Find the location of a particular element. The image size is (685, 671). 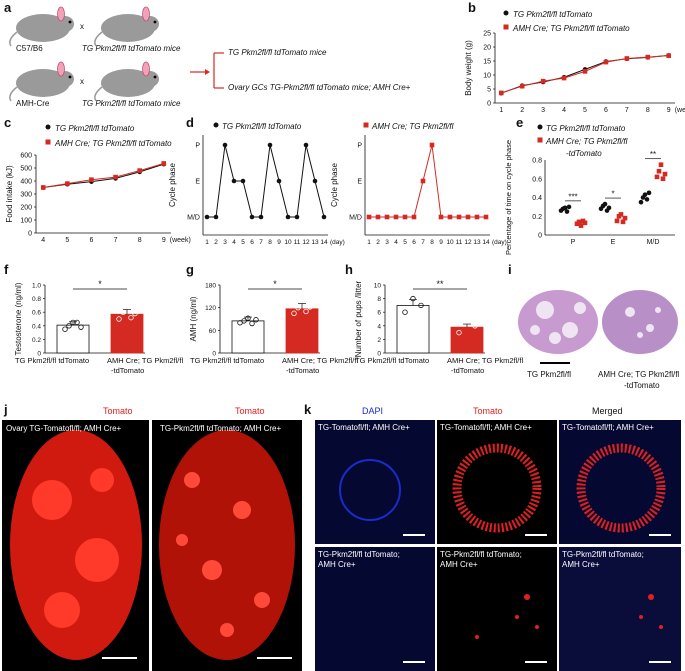

chart-b-ytick-label: 5 is located at coordinates (489, 90).